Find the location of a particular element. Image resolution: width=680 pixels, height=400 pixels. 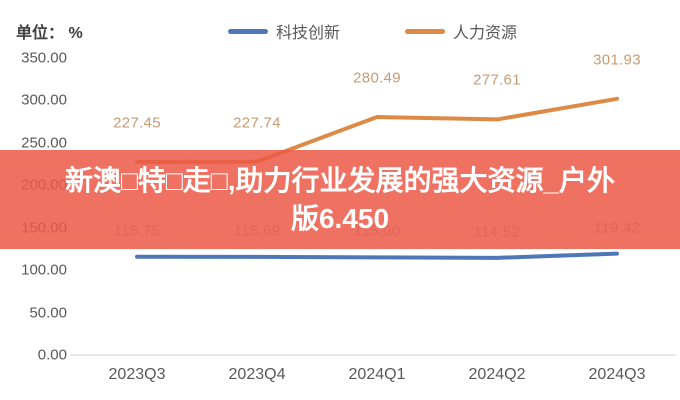

x-tick-label: 2024Q3 is located at coordinates (617, 374).